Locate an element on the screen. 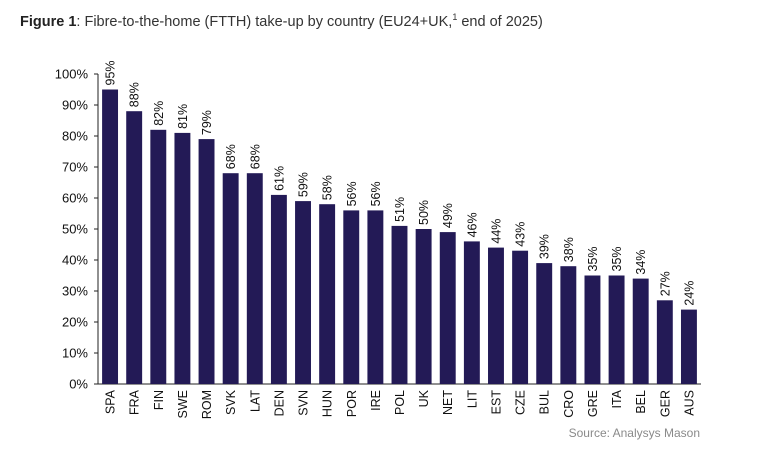  data-label: 82% is located at coordinates (159, 113).